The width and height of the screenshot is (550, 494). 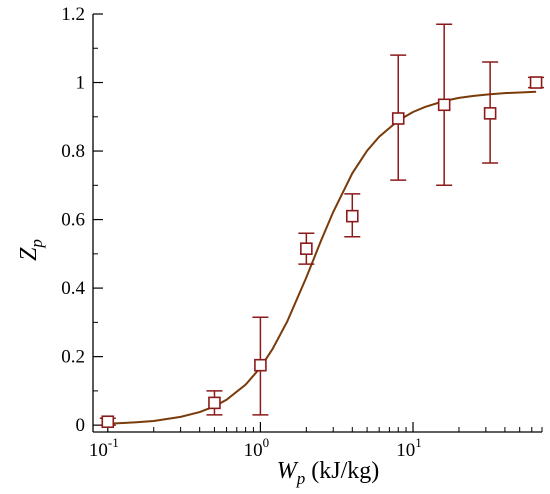 I want to click on y-tick-label: 0.4, so click(x=73, y=288).